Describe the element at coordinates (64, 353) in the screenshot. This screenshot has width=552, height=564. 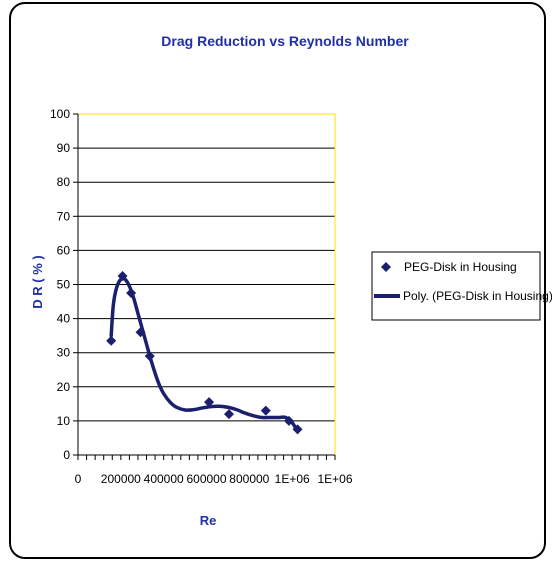
I see `y-tick-label: 30` at that location.